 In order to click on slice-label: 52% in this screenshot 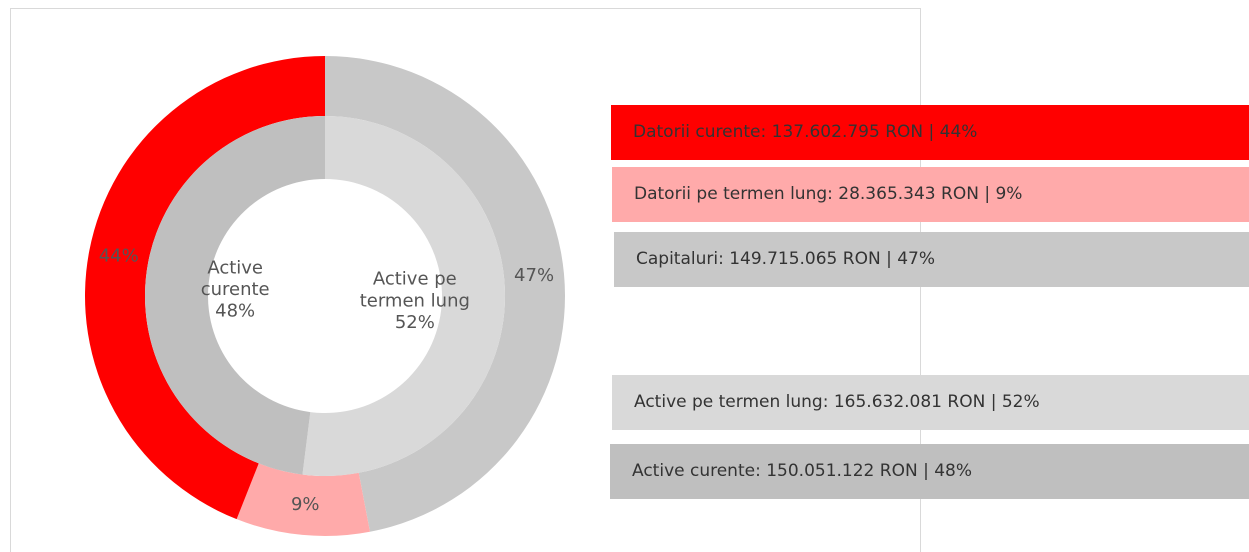, I will do `click(415, 322)`.